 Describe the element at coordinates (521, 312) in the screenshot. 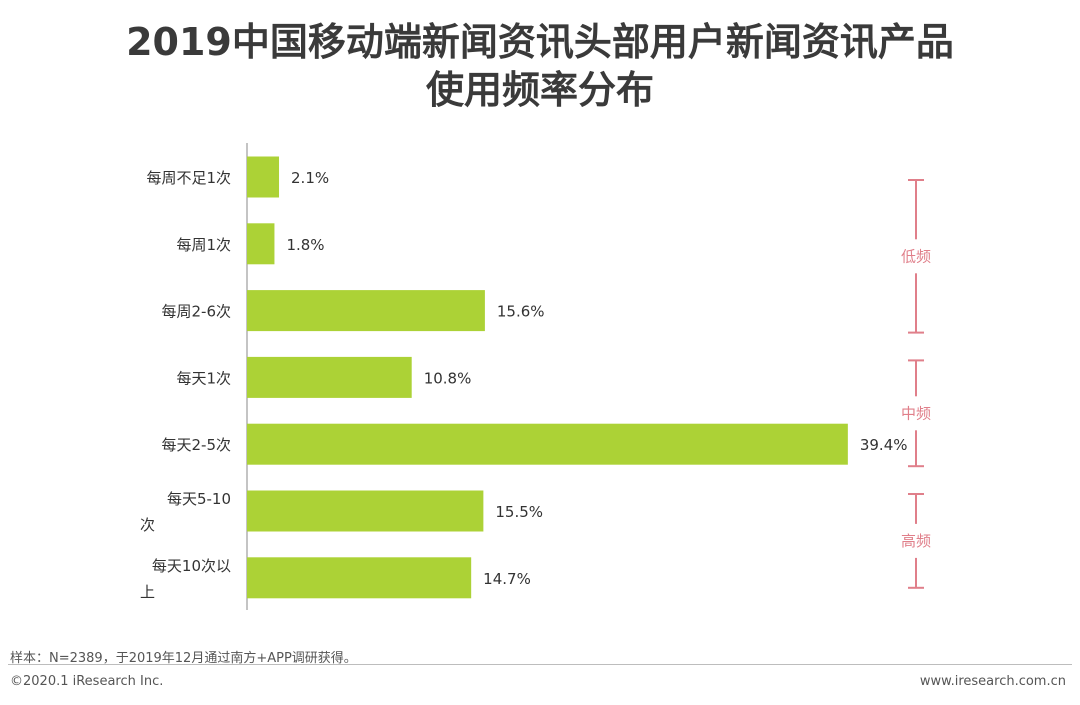

I see `data-label: 15.6%` at that location.